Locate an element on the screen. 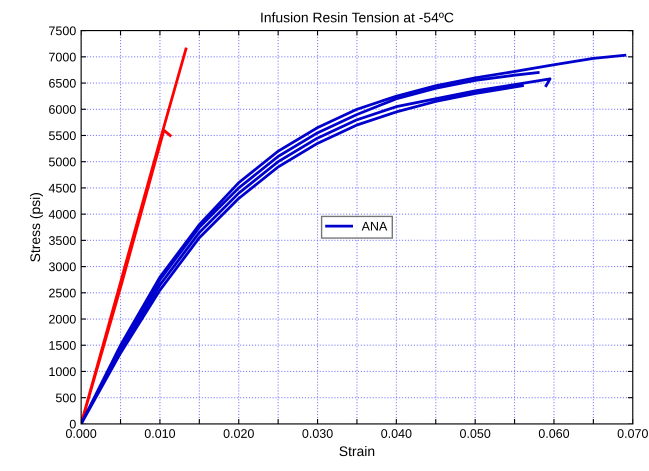 The height and width of the screenshot is (471, 649). y-tick-label: 7000 is located at coordinates (62, 57).